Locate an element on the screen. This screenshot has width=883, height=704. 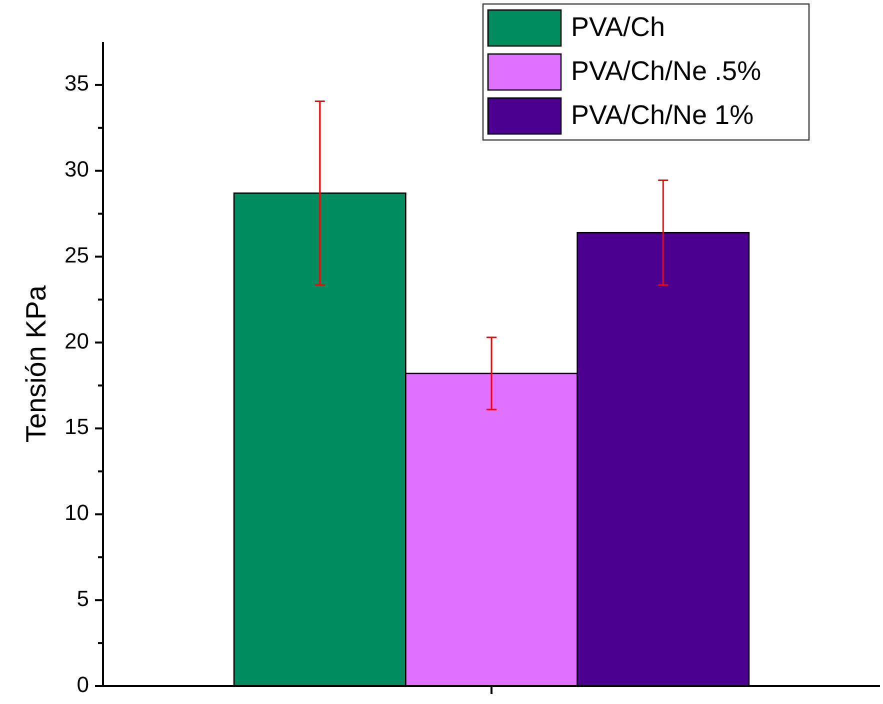
y-tick-label: 30 is located at coordinates (76, 169).